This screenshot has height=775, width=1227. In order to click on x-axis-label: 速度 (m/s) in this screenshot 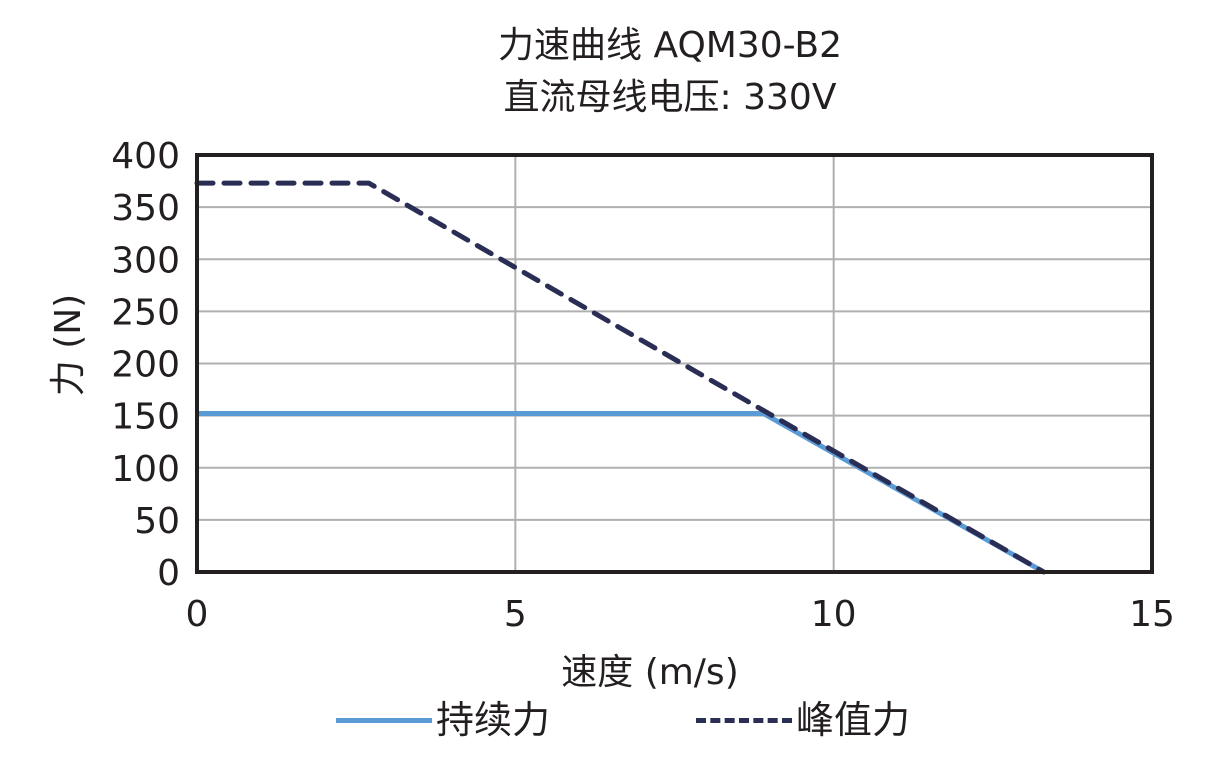, I will do `click(650, 672)`.